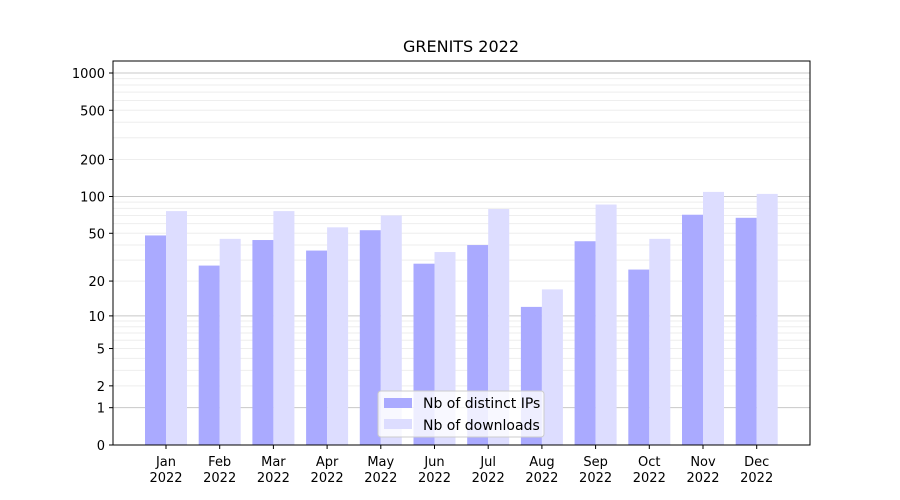  Describe the element at coordinates (101, 409) in the screenshot. I see `y-tick-label: 1` at that location.